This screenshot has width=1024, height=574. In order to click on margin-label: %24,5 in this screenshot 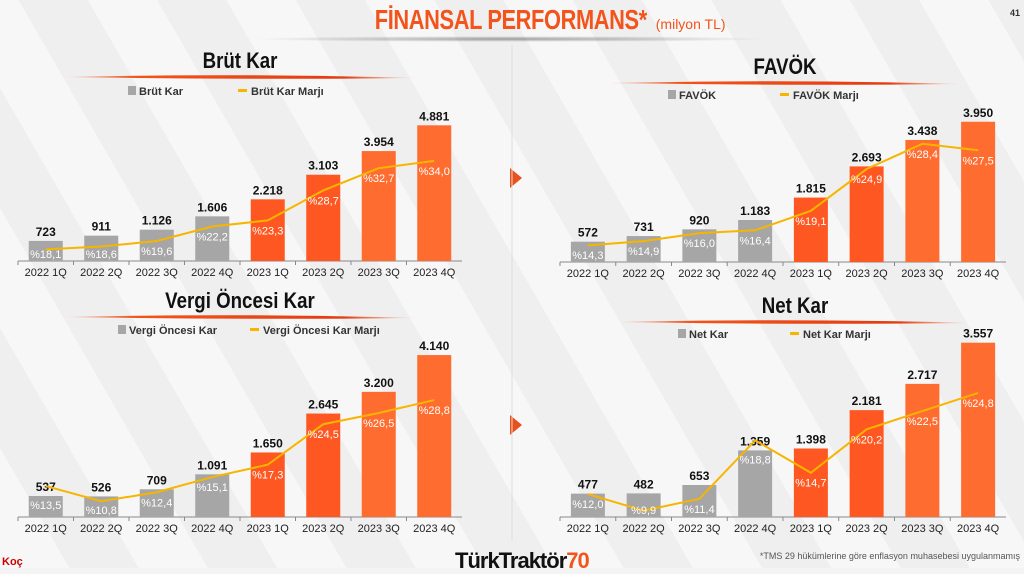, I will do `click(323, 435)`.